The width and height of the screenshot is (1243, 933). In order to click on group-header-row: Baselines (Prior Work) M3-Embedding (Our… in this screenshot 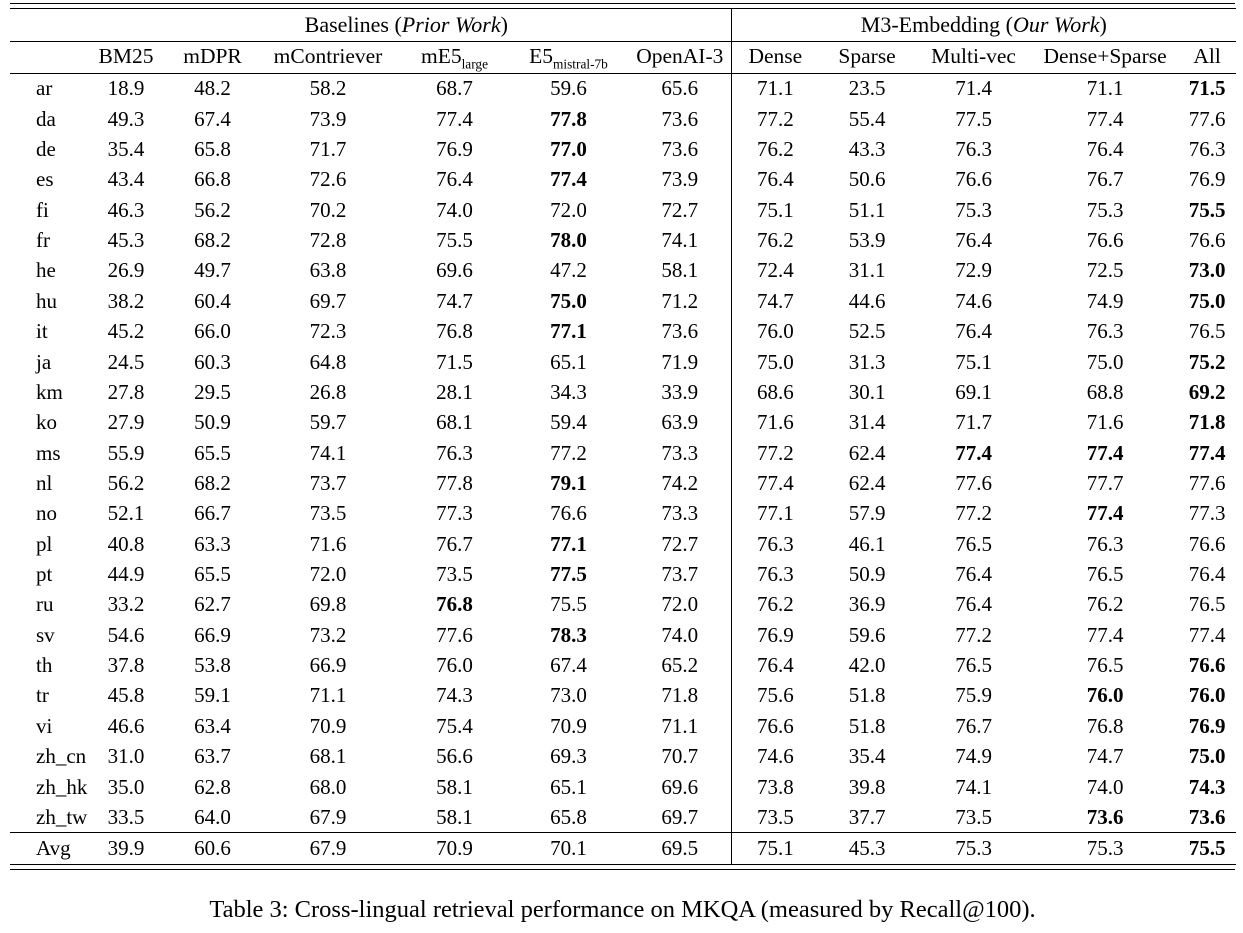, I will do `click(623, 25)`.